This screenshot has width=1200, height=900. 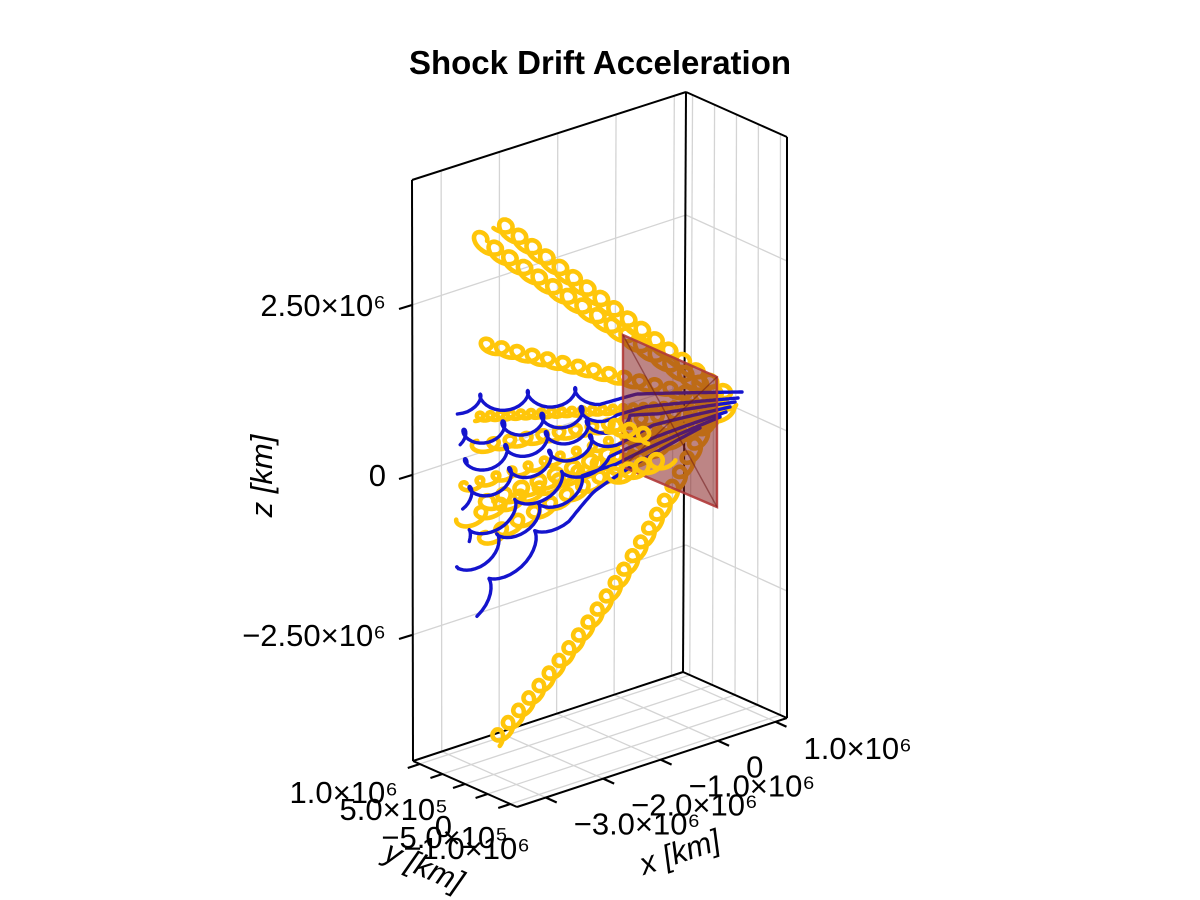 I want to click on z-tick-label: −2.50×10⁶, so click(x=314, y=635).